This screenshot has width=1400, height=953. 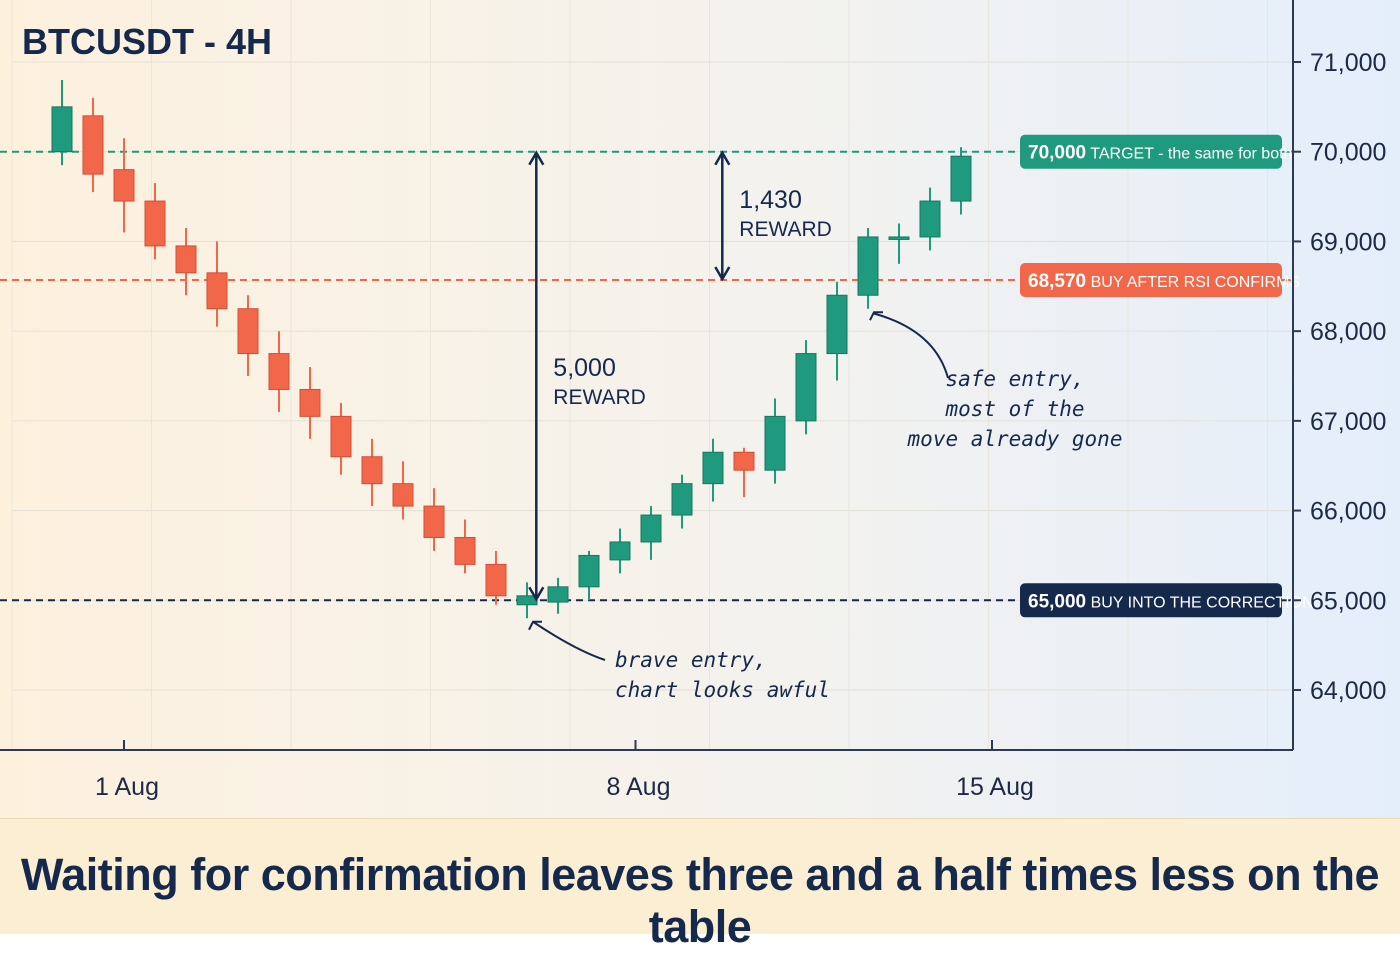 I want to click on safe_entry-level-text: BUY AFTER RSI CONFIRMS, so click(x=1193, y=282).